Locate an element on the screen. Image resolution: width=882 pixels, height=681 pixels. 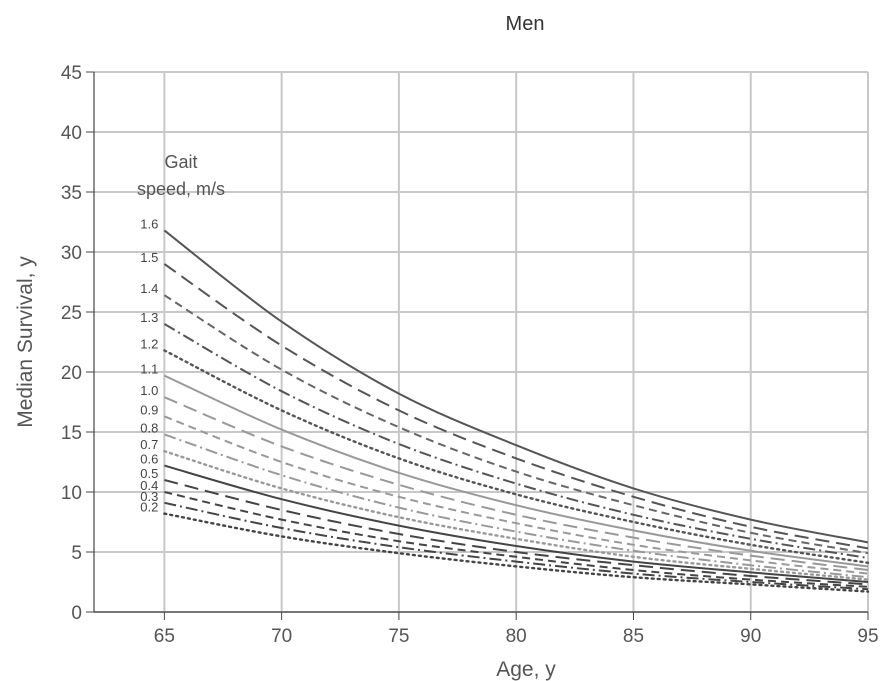
series-label-0-6: 0.6 is located at coordinates (149, 459).